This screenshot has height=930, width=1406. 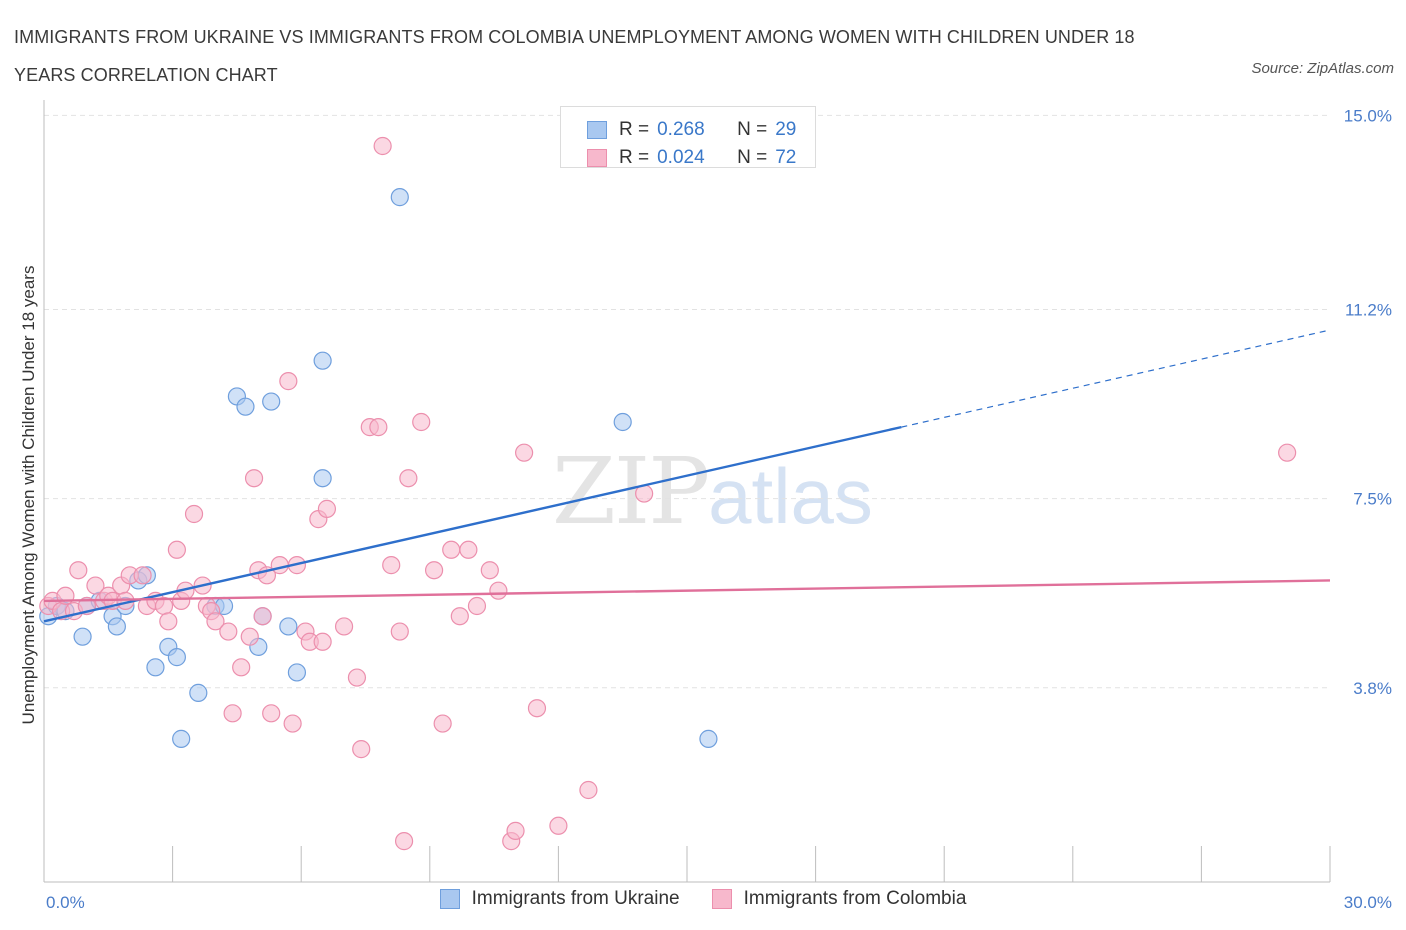 I want to click on ukraine-swatch-icon, so click(x=597, y=130).